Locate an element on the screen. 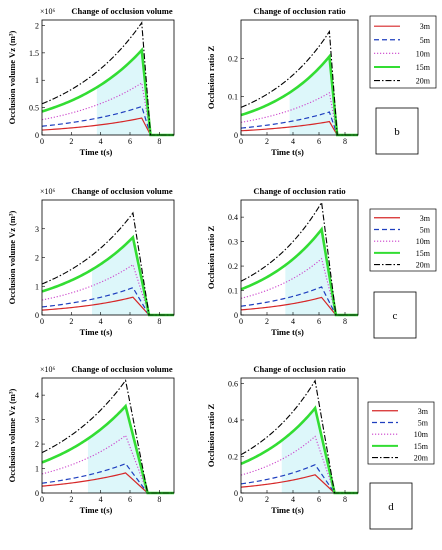  y-tick-label: 2 is located at coordinates (37, 258).